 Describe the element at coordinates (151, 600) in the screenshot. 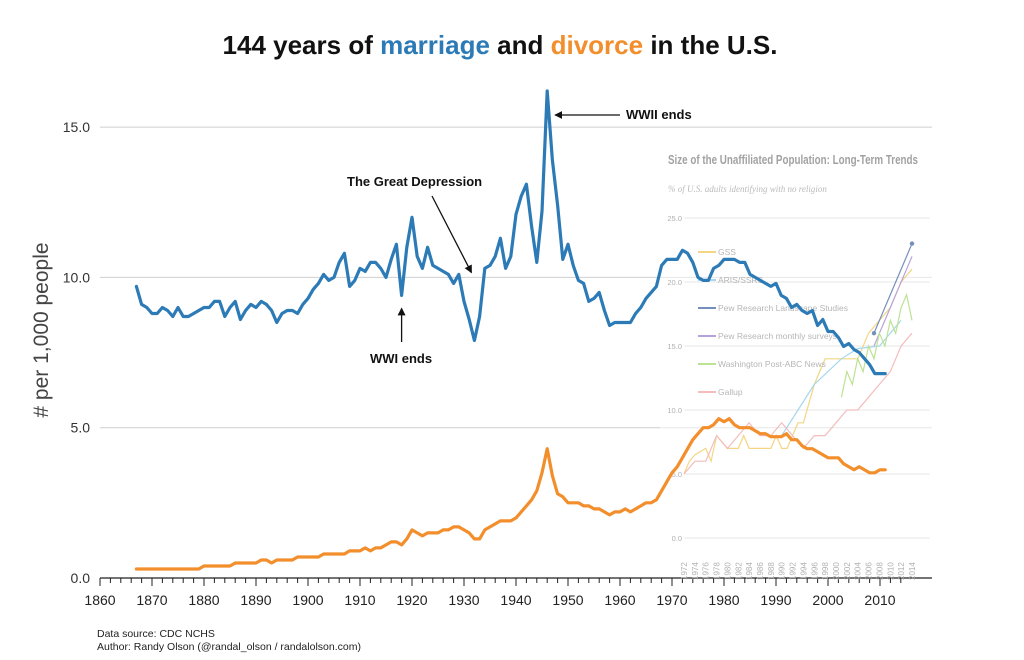

I see `x-tick-label: 1870` at that location.